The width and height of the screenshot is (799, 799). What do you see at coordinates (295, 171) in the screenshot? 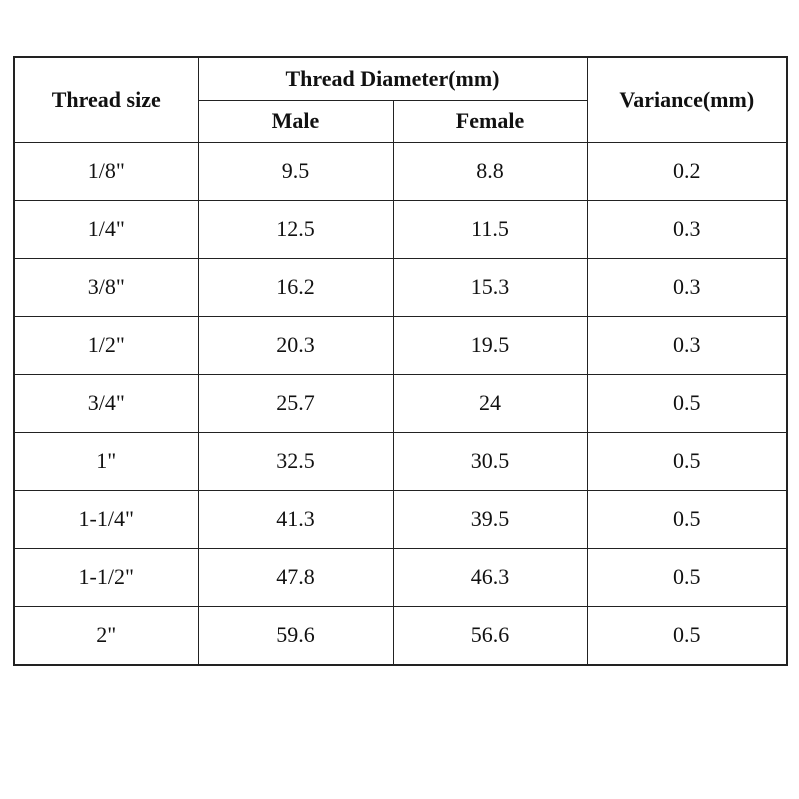
I see `table-cell: 9.5` at bounding box center [295, 171].